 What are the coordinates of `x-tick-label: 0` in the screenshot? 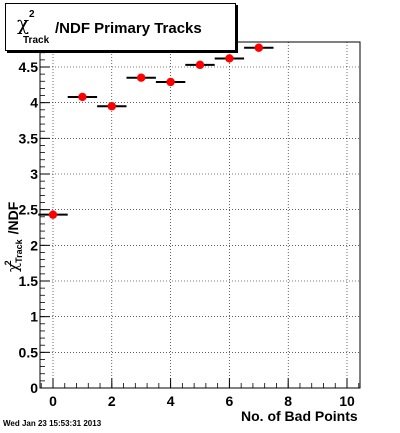 It's located at (53, 401).